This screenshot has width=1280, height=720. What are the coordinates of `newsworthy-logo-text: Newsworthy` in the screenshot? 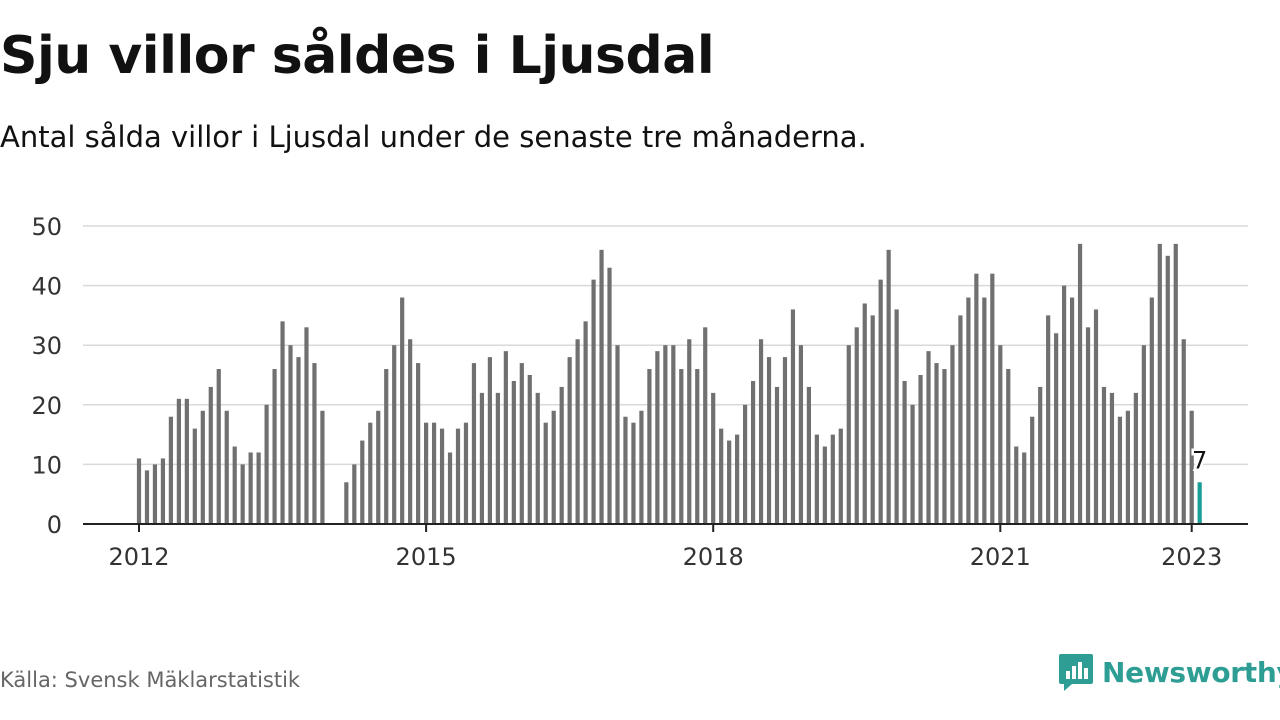 It's located at (1191, 672).